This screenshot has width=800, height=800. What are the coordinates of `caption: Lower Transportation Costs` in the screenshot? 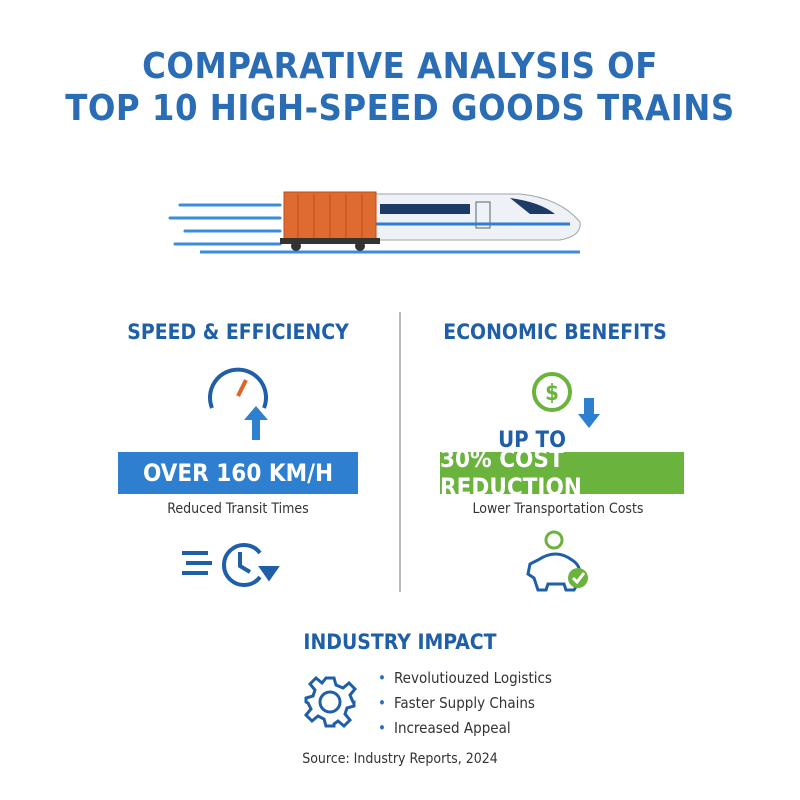 It's located at (558, 509).